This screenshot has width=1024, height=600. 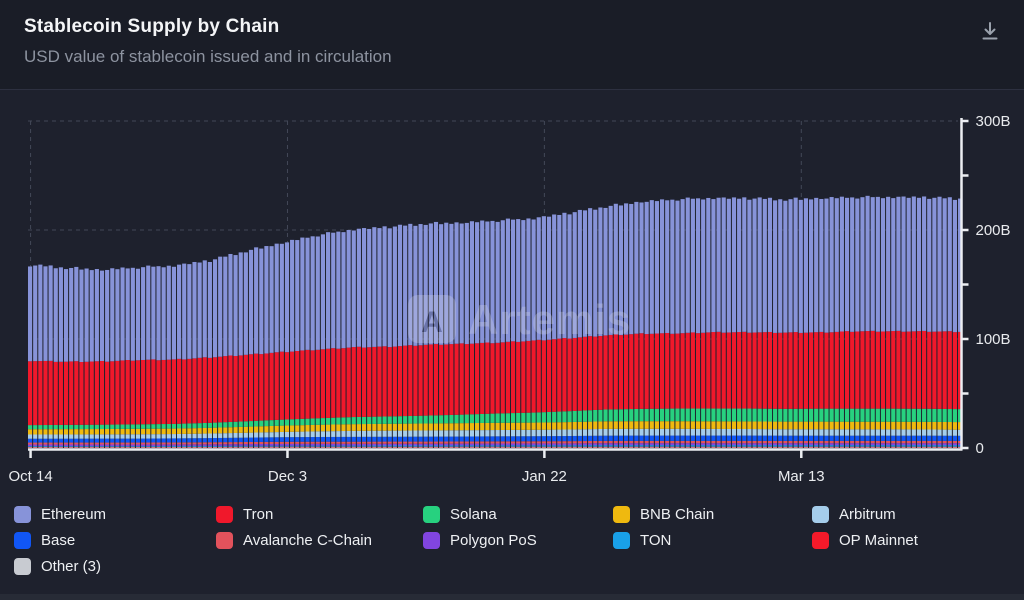 I want to click on legend-item-ton: TON, so click(x=712, y=540).